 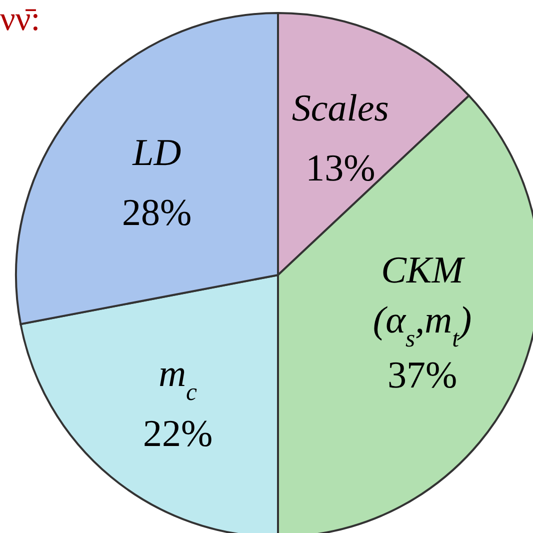 What do you see at coordinates (340, 109) in the screenshot?
I see `slice-label: Scales` at bounding box center [340, 109].